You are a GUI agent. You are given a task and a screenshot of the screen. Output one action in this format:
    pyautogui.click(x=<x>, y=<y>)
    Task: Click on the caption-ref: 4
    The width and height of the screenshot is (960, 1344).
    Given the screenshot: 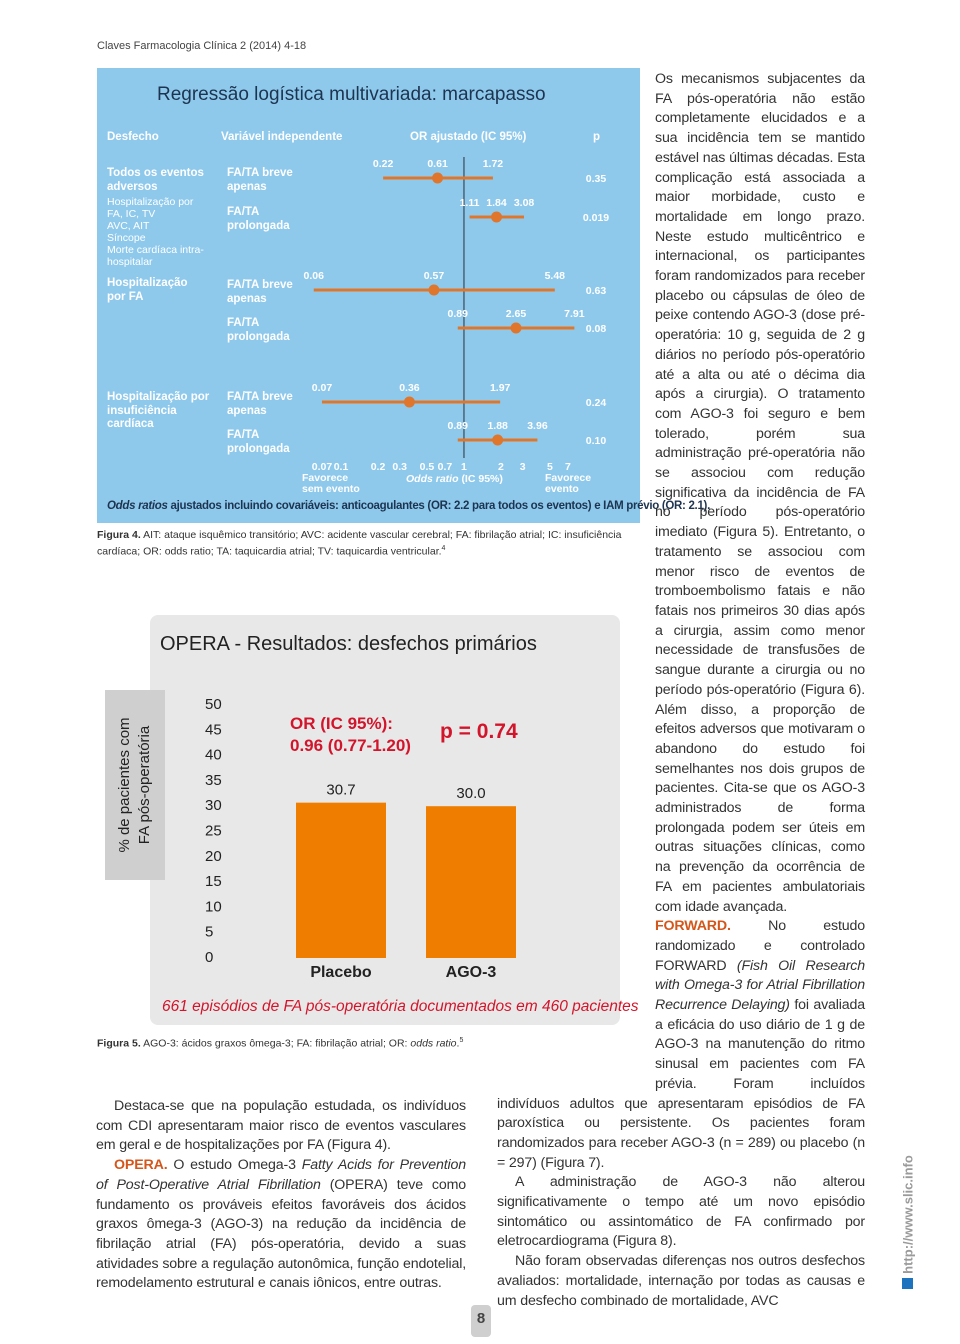 What is the action you would take?
    pyautogui.click(x=443, y=548)
    